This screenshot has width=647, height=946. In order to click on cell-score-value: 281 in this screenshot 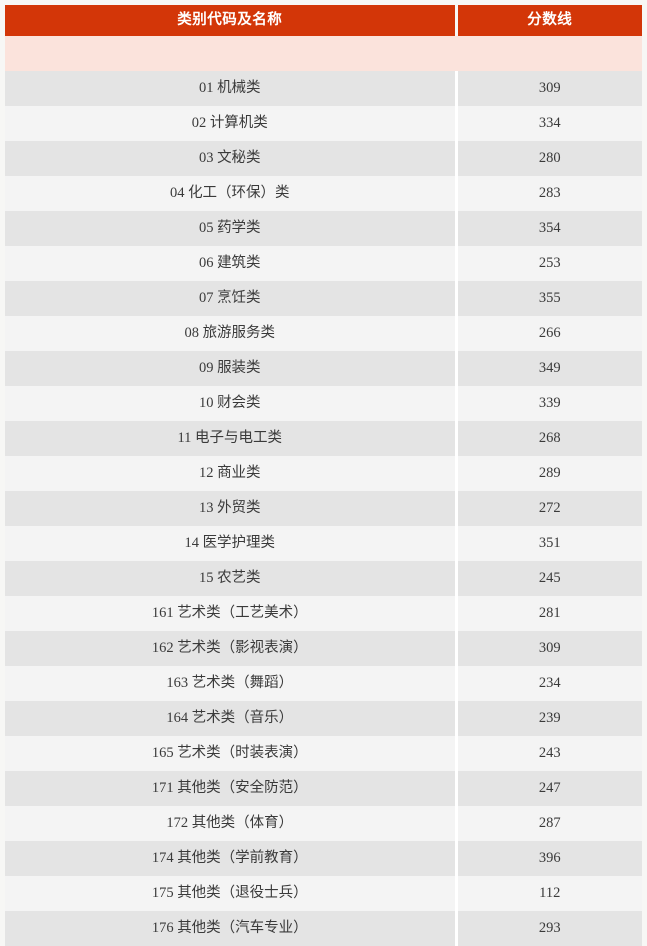, I will do `click(549, 613)`.